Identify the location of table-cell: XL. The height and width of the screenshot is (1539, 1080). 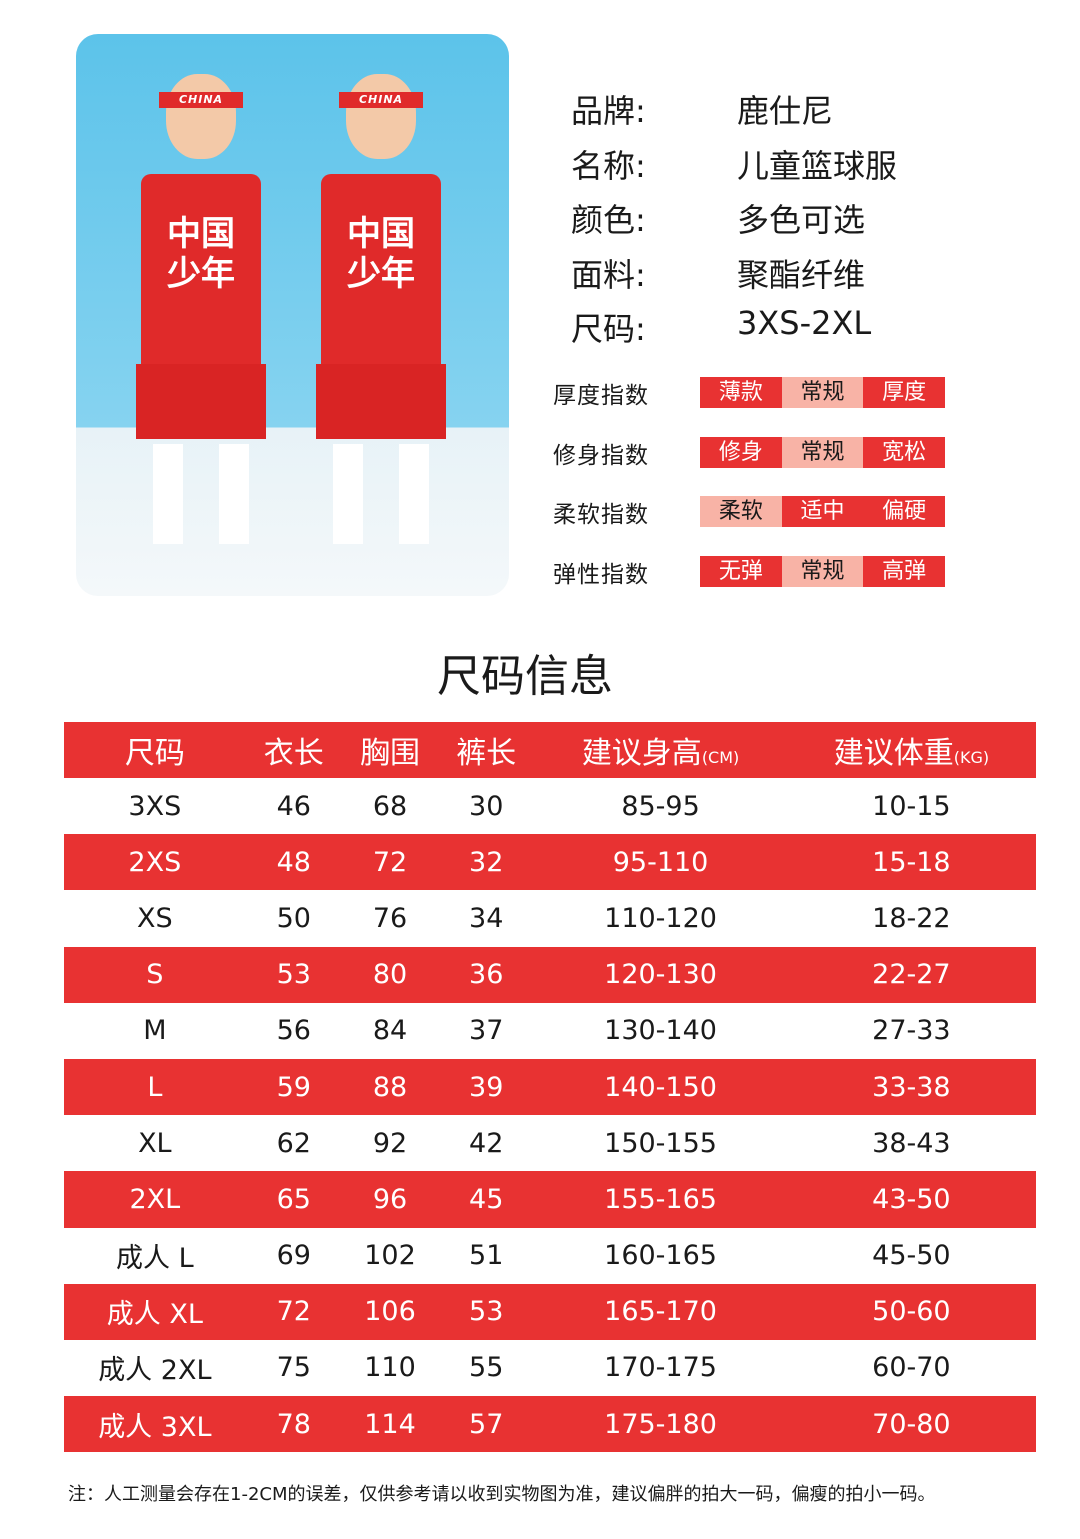
(155, 1143).